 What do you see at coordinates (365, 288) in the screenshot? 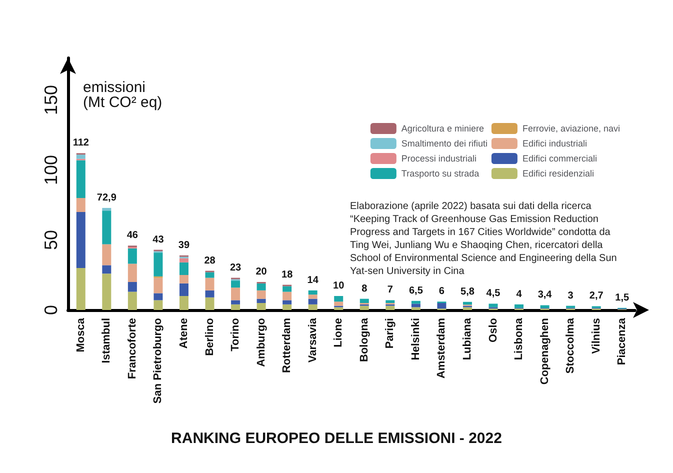
I see `total-label: 8` at bounding box center [365, 288].